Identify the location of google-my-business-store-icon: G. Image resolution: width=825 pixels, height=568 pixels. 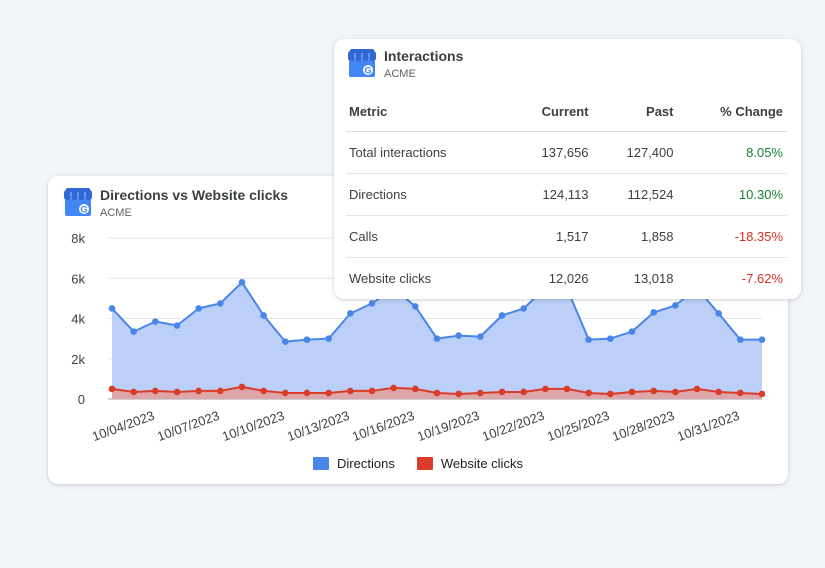
(78, 202).